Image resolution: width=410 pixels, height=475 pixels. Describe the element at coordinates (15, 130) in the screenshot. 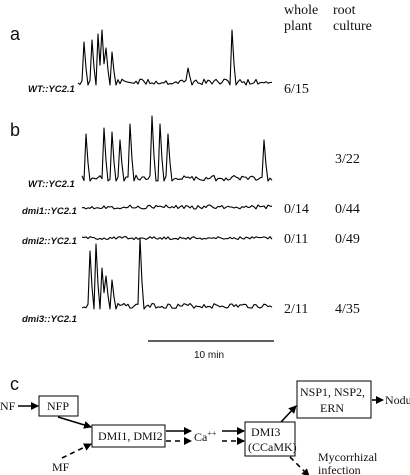

I see `panel-label-b: b` at that location.